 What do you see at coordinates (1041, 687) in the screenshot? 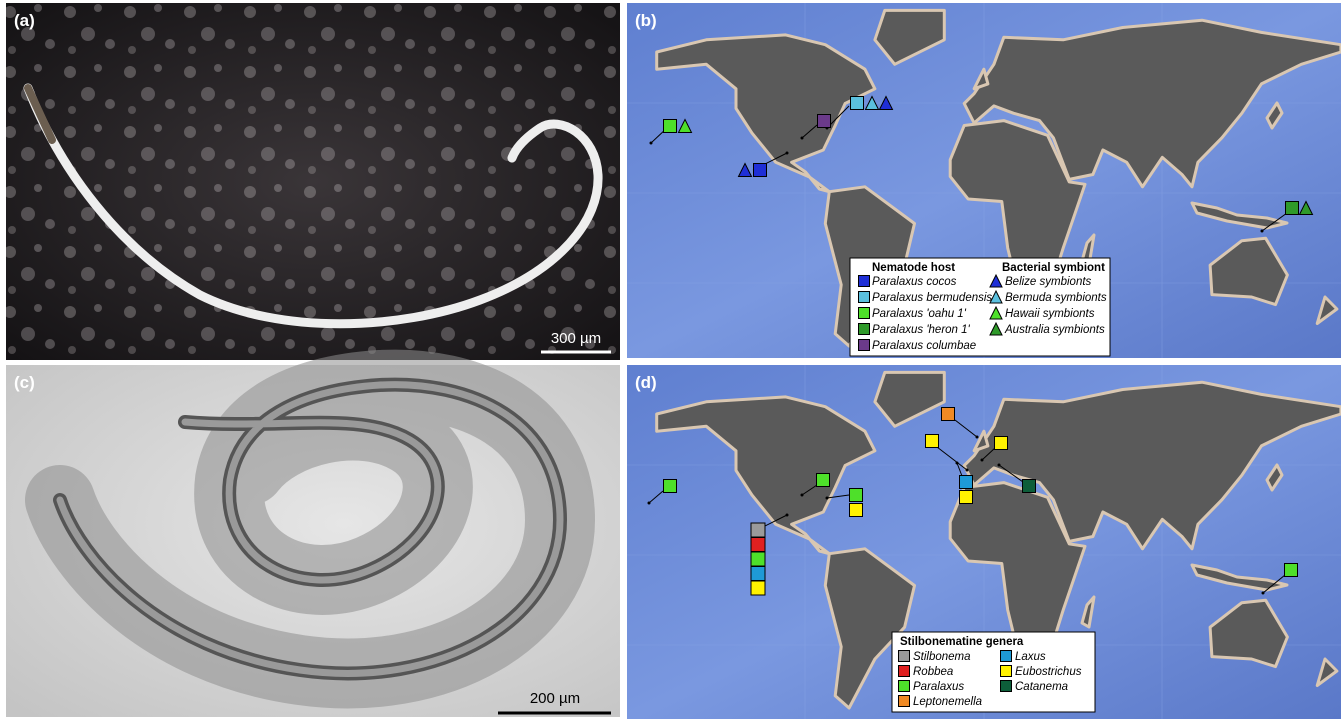
I see `legend-entry: Catanema` at bounding box center [1041, 687].